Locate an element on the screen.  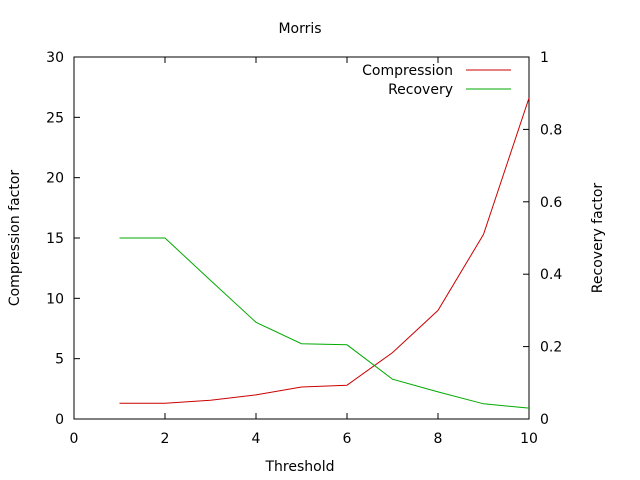
y-axis-right: 0 0.2 0.4 0.6 0.8 1 is located at coordinates (542, 239).